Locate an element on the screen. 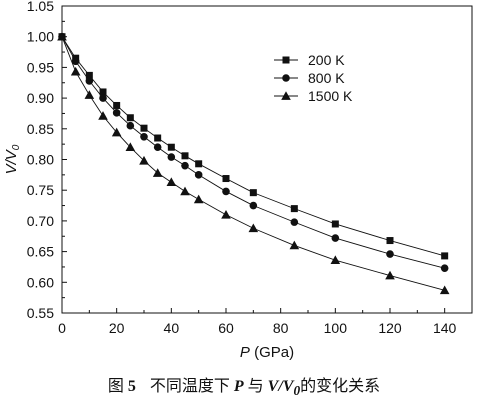  x-tick-label: 0 is located at coordinates (62, 328).